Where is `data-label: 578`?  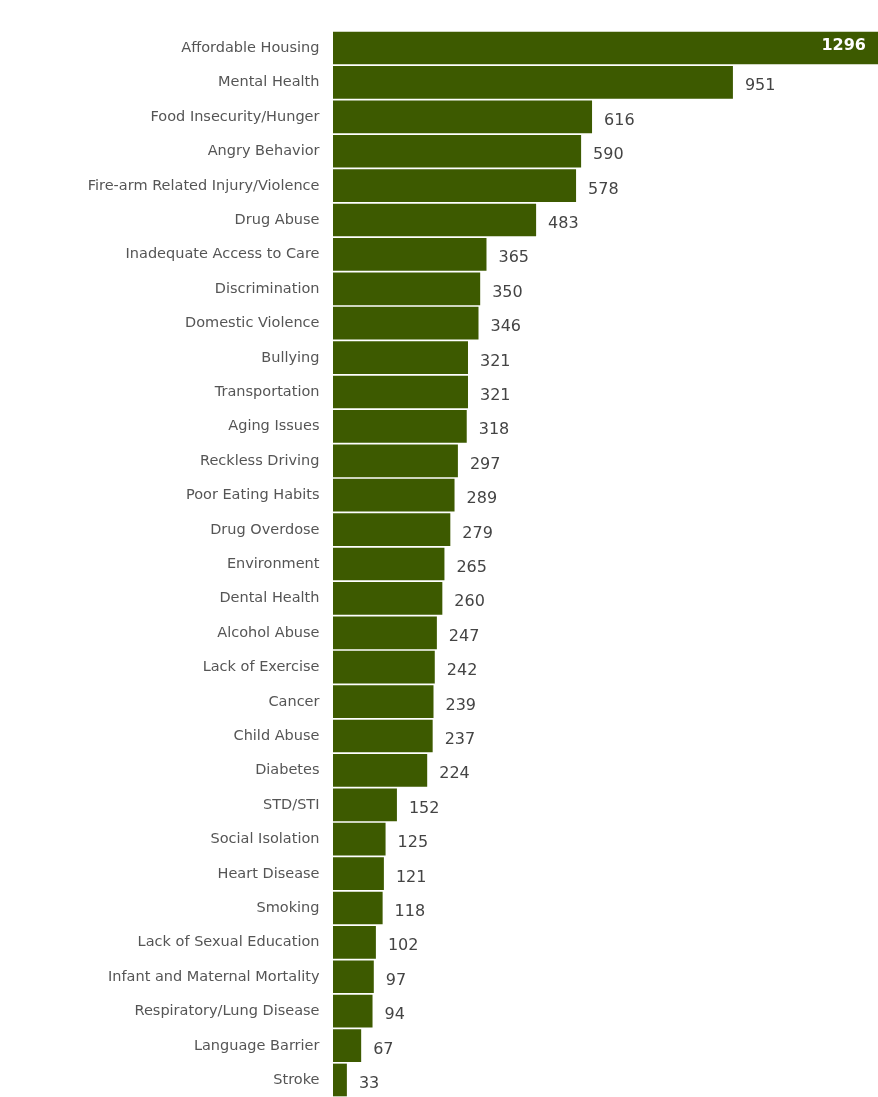 data-label: 578 is located at coordinates (603, 188).